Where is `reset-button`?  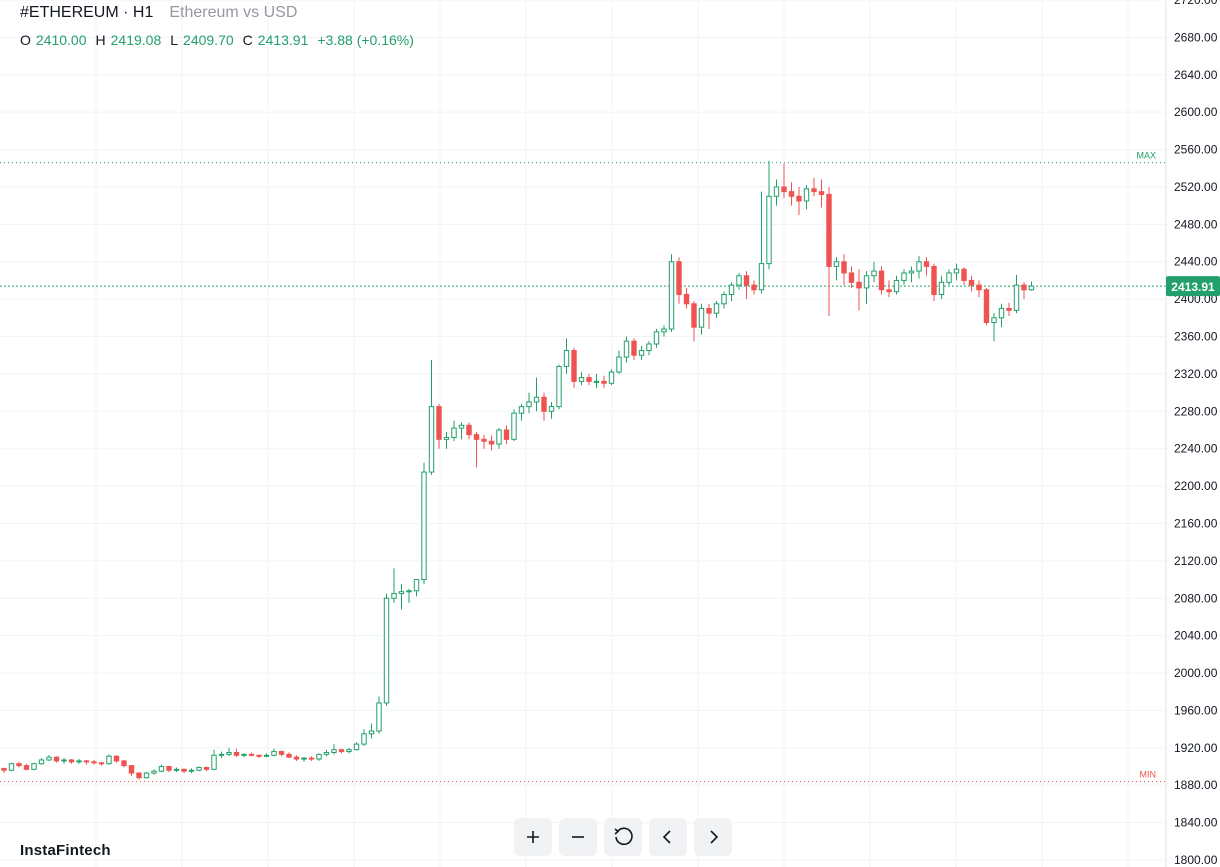
reset-button is located at coordinates (623, 837).